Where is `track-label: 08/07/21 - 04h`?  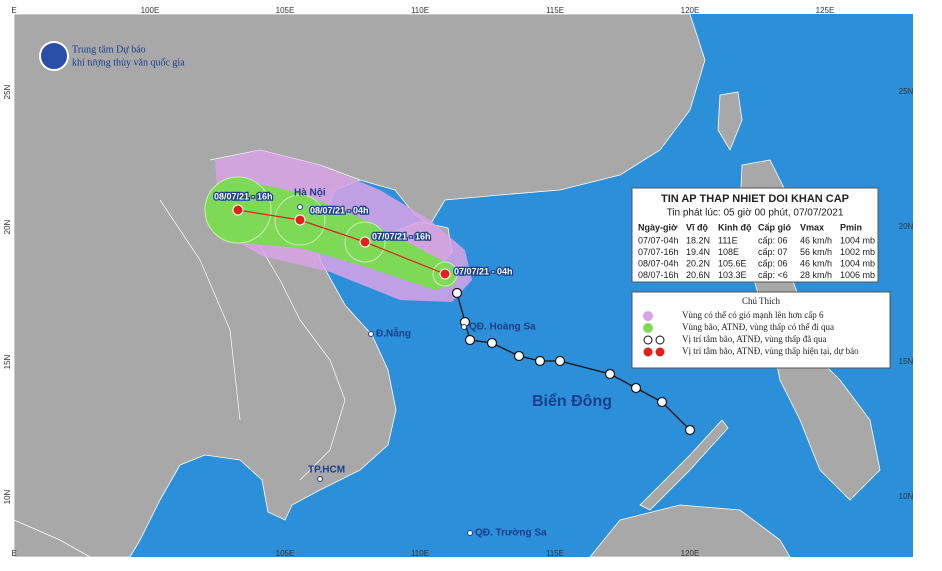 track-label: 08/07/21 - 04h is located at coordinates (339, 210).